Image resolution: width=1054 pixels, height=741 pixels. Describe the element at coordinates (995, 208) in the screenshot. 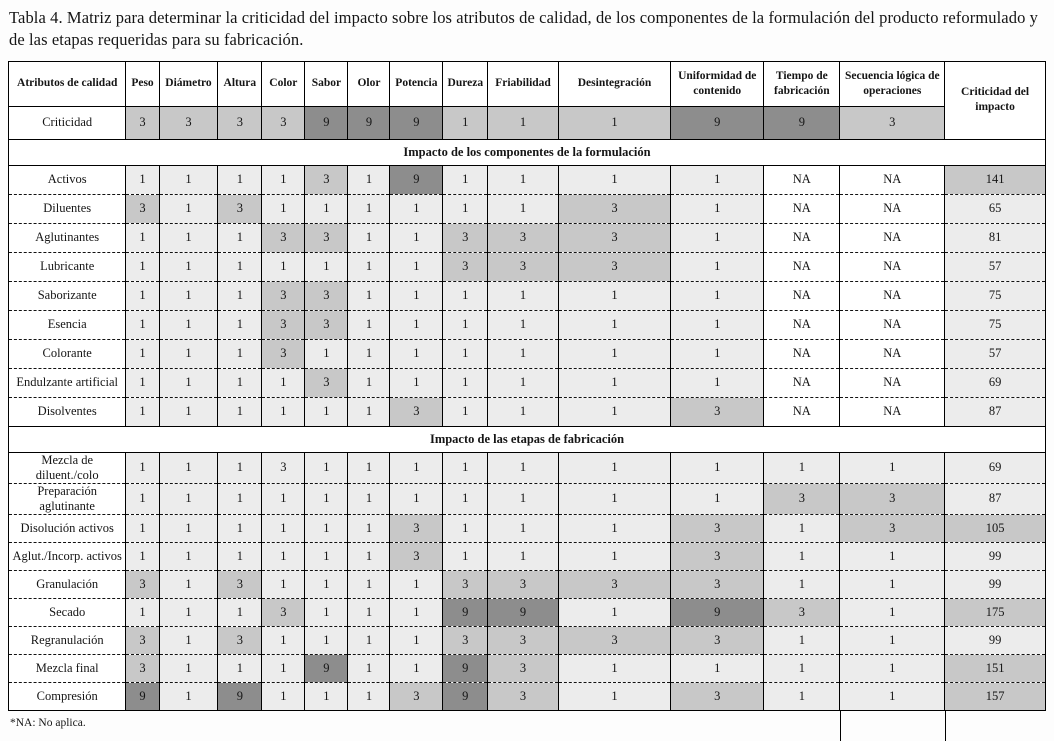

I see `impact-cell: 65` at that location.